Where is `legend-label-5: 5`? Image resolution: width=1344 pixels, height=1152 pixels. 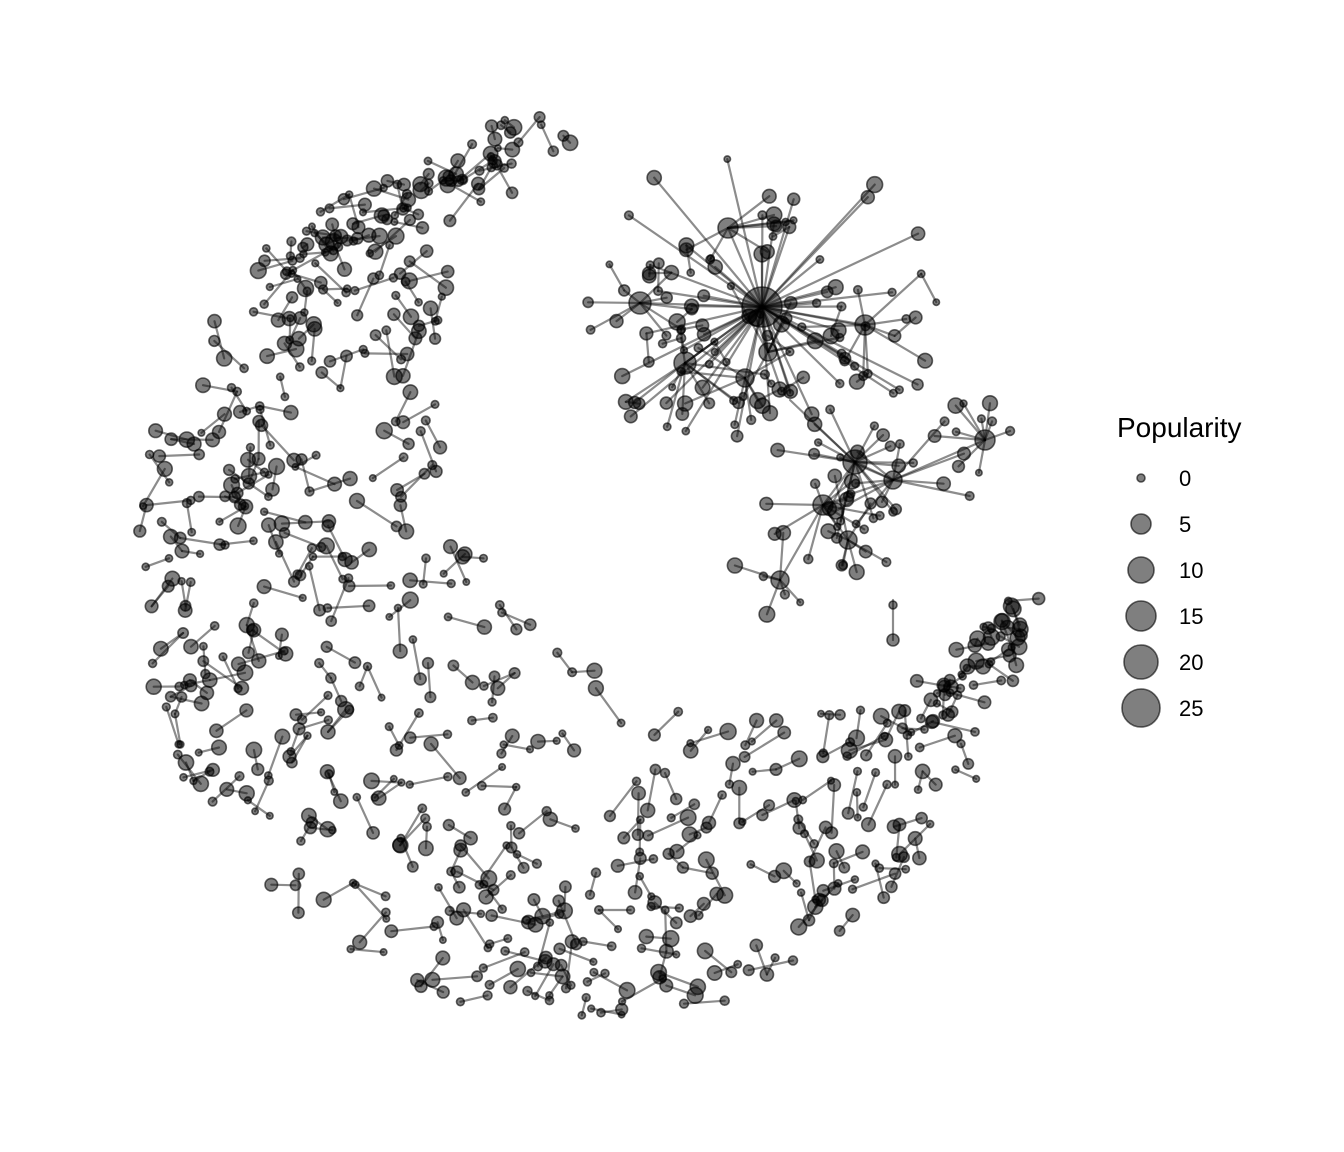
legend-label-5: 5 is located at coordinates (1185, 524).